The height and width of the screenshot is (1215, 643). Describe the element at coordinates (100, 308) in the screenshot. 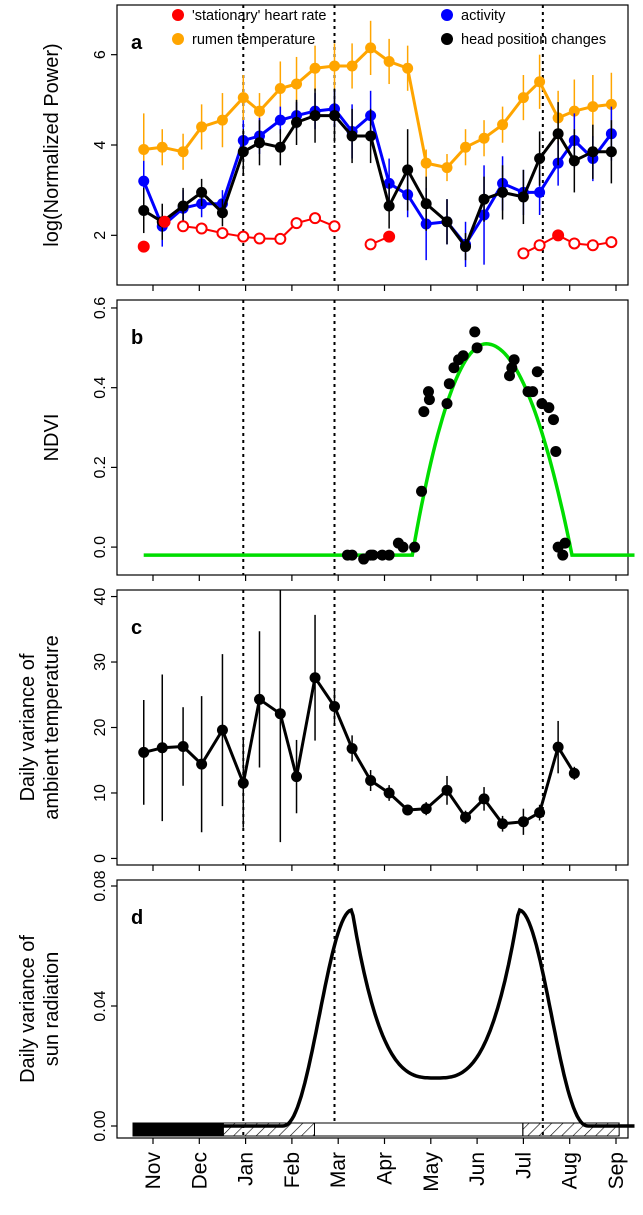

I see `y-tick-label: 0.6` at that location.